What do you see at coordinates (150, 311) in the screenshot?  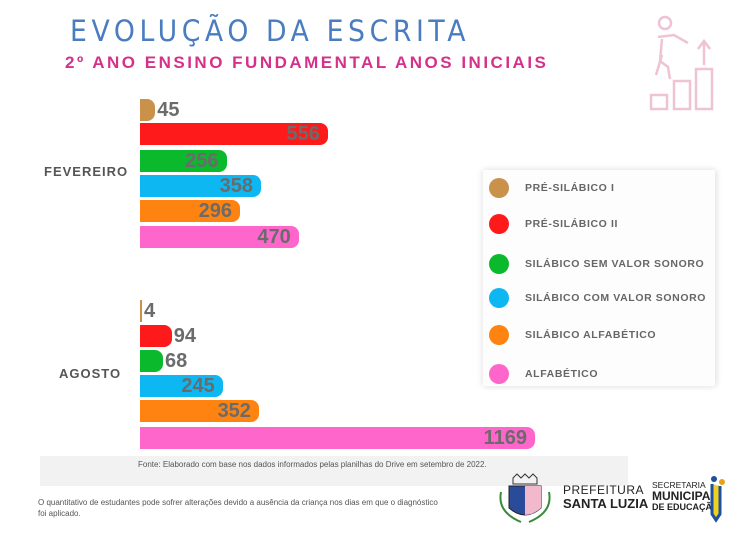 I see `data-label: 4` at bounding box center [150, 311].